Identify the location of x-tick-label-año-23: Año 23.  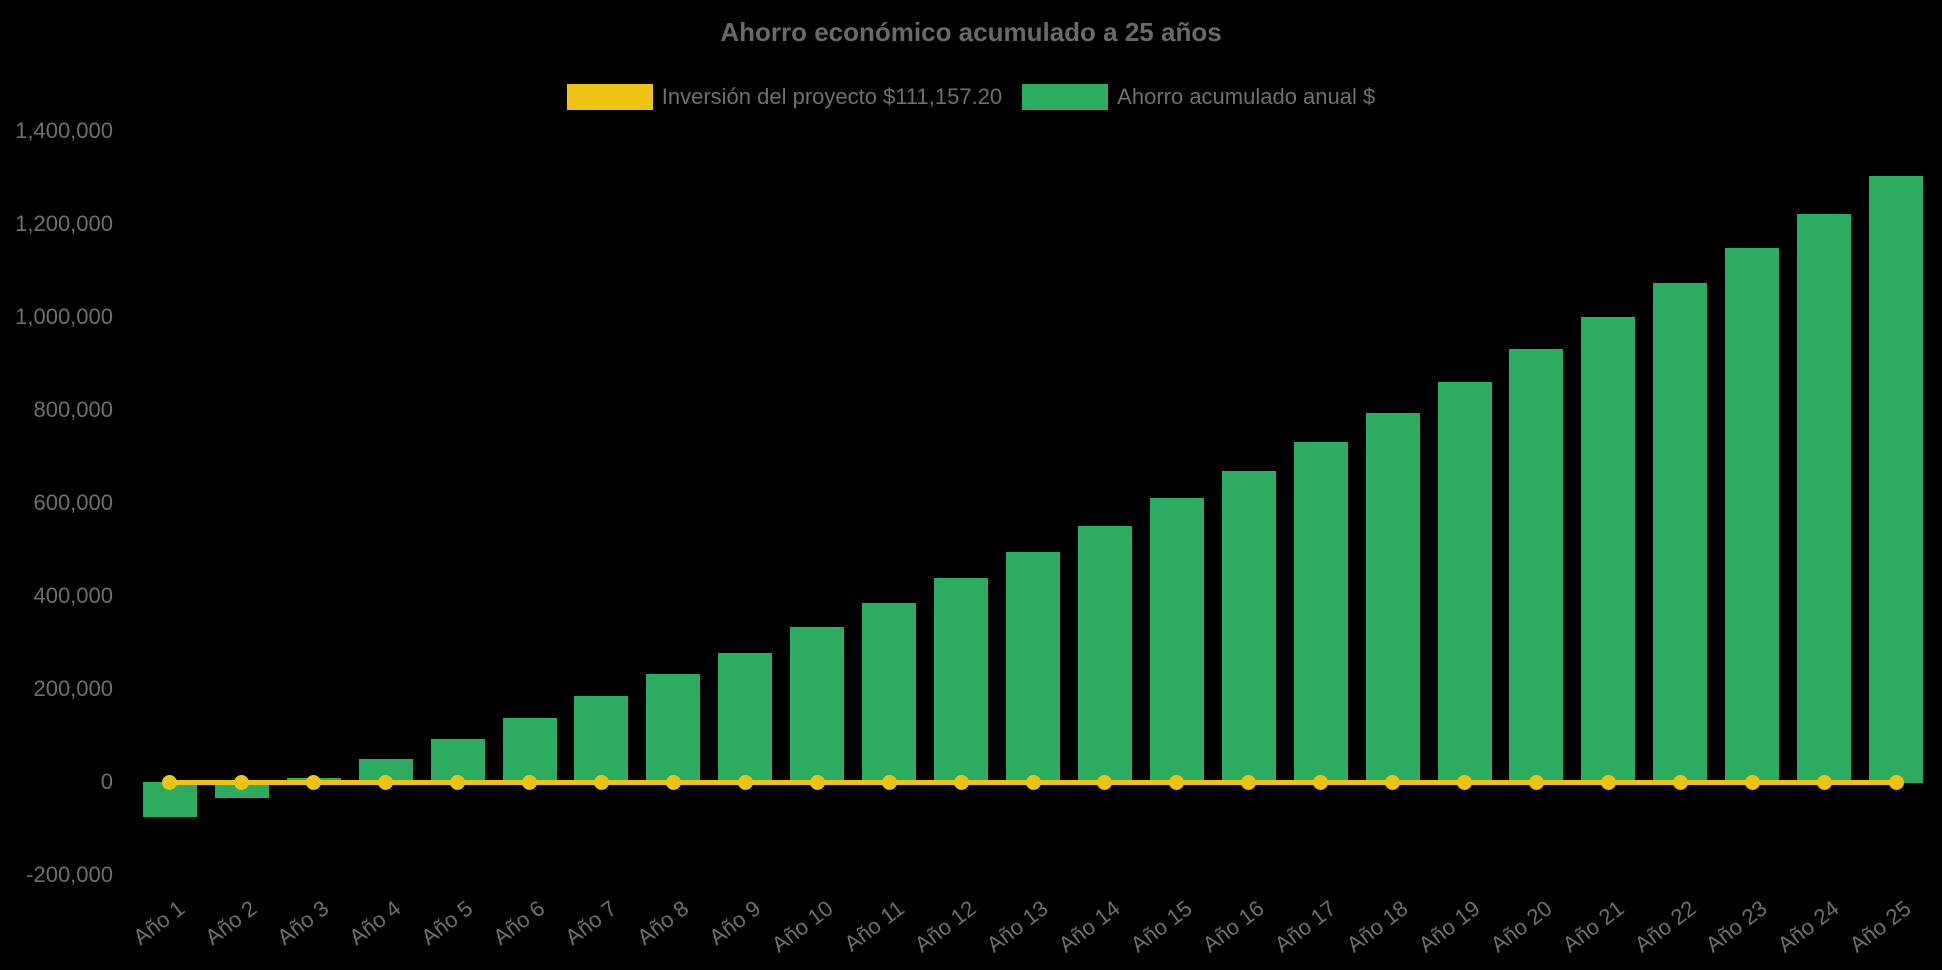
(1737, 926).